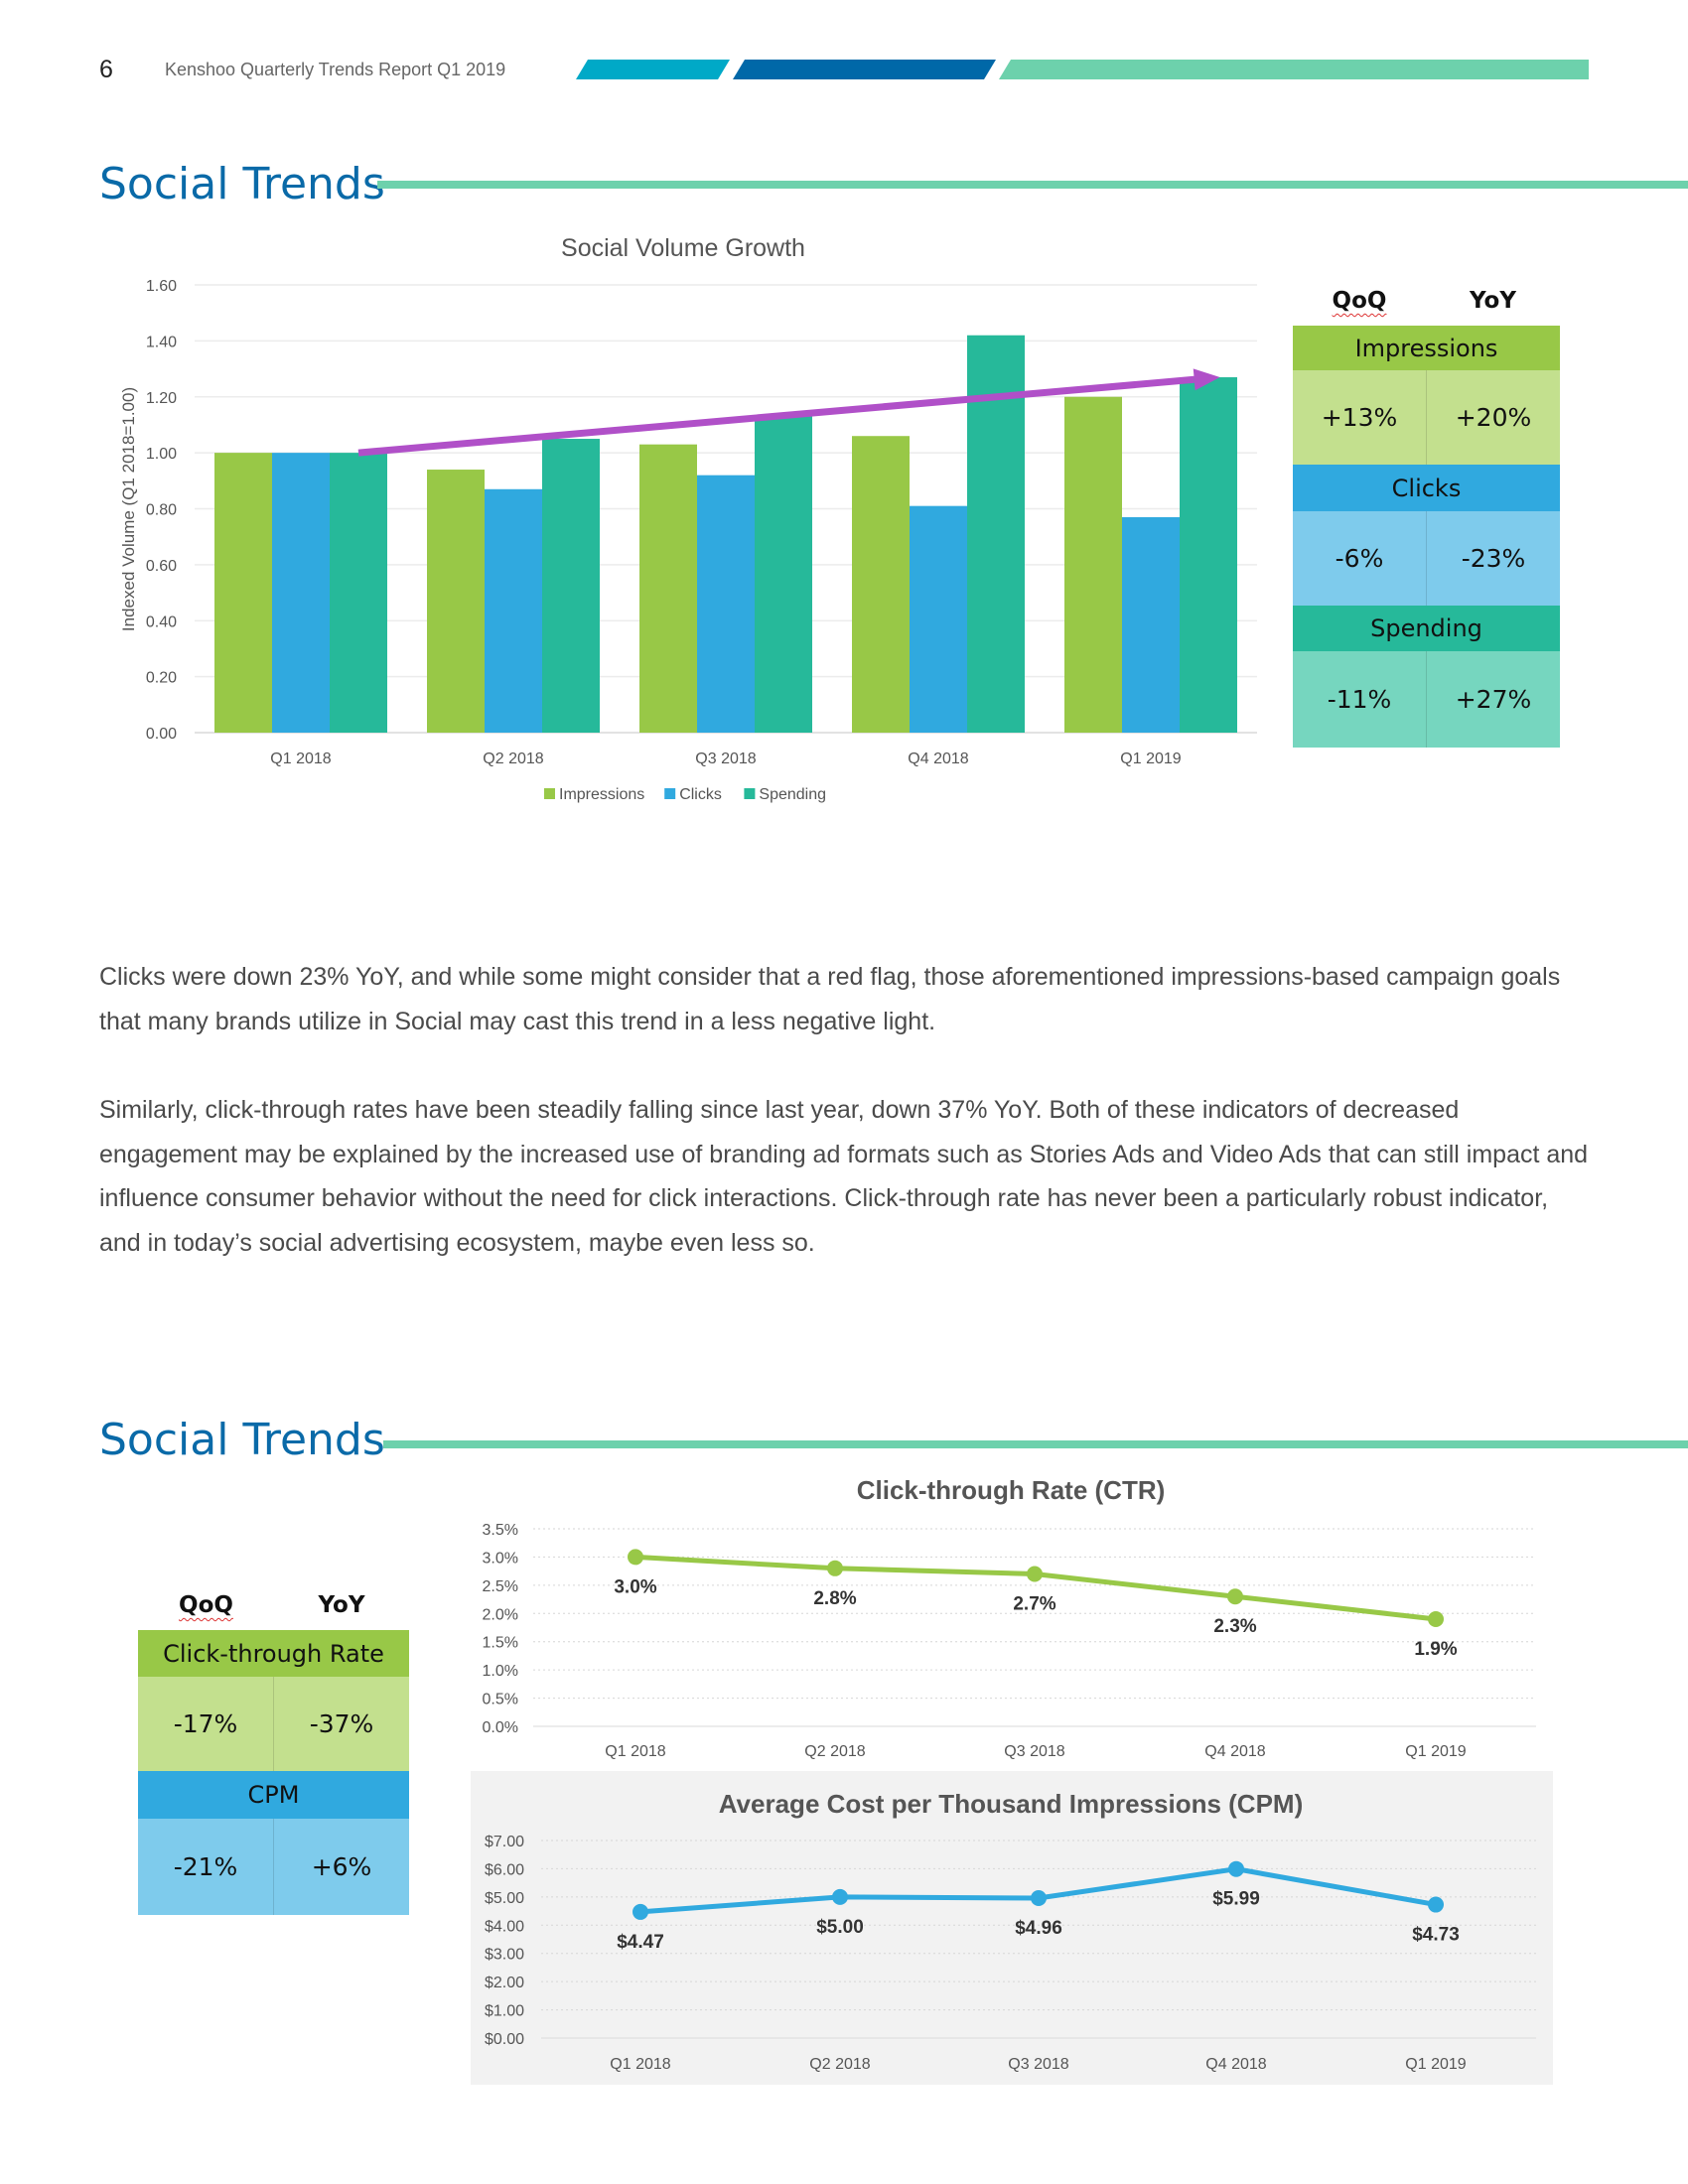 The image size is (1688, 2184). Describe the element at coordinates (1038, 1928) in the screenshot. I see `data-label: $4.96` at that location.